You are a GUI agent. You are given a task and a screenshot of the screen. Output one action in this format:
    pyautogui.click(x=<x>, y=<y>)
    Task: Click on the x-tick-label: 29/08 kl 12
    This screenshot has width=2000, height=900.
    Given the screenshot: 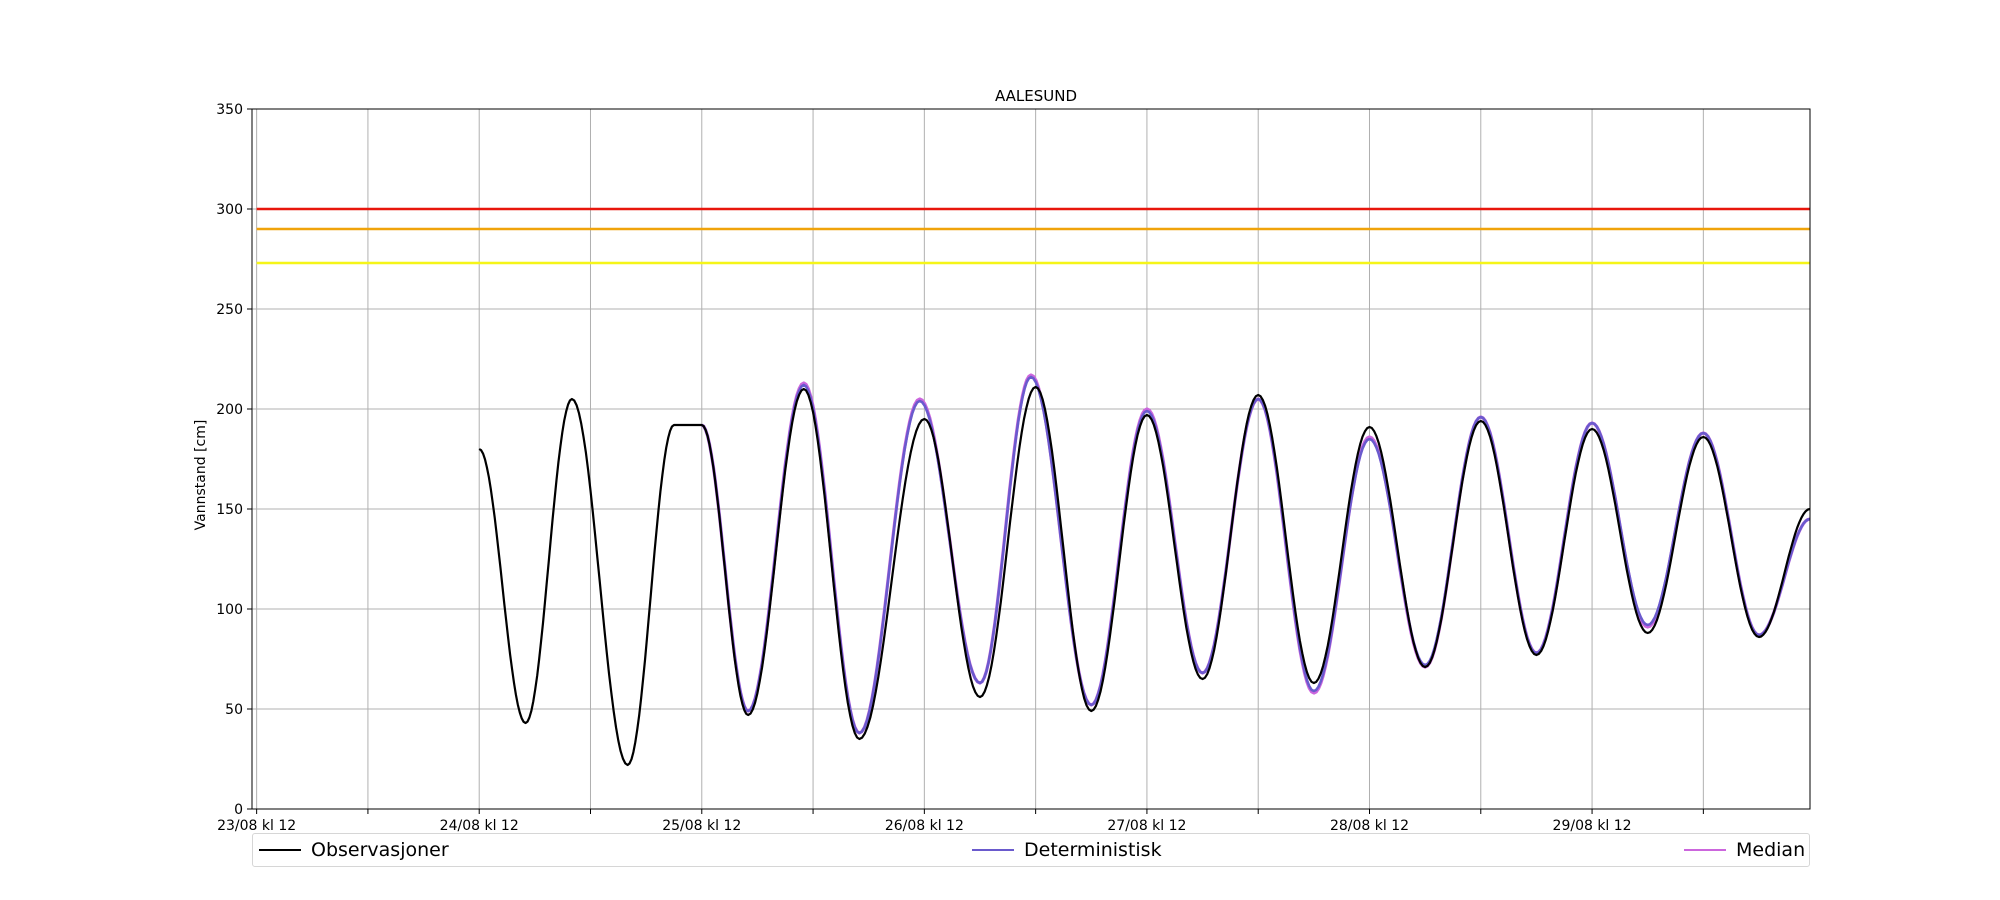 What is the action you would take?
    pyautogui.click(x=1592, y=826)
    